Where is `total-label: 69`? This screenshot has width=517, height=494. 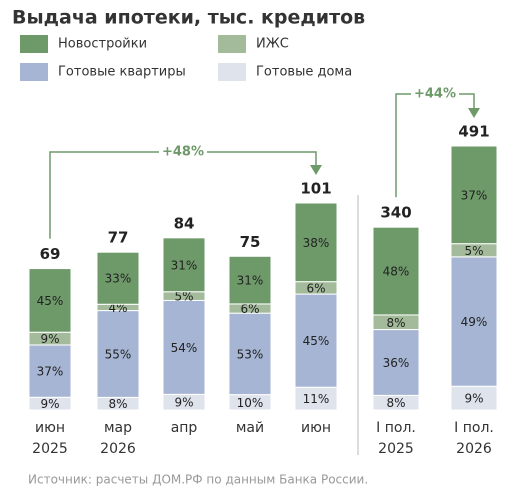 total-label: 69 is located at coordinates (50, 254).